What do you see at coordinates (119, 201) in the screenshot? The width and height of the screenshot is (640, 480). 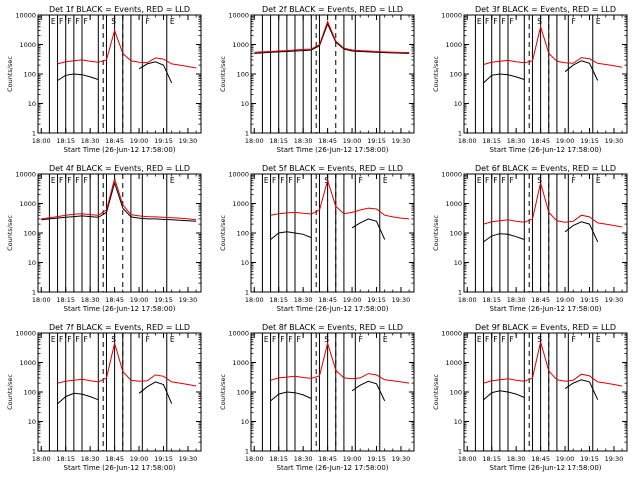 I see `events-series-line` at bounding box center [119, 201].